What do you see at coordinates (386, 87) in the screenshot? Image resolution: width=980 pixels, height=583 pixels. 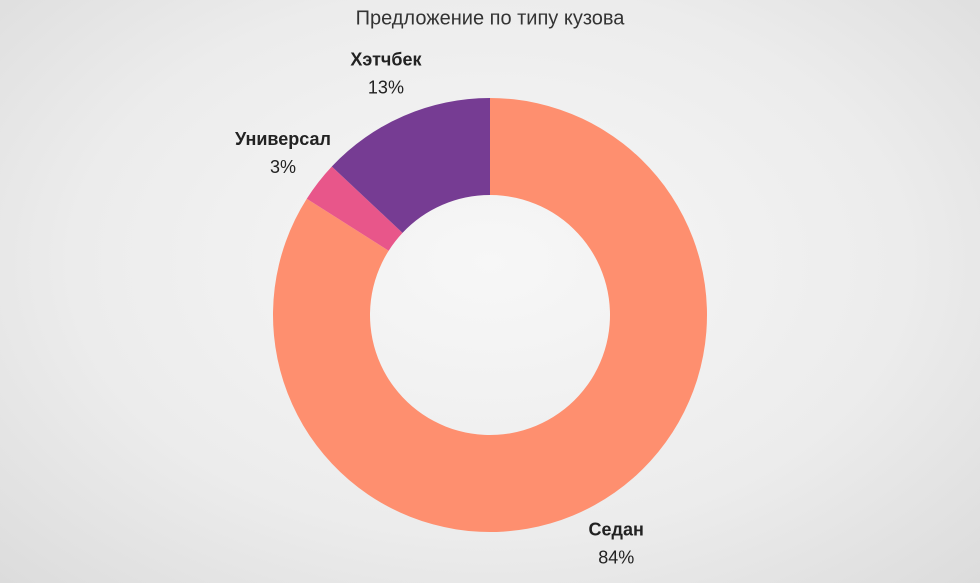 I see `value-label: 13%` at bounding box center [386, 87].